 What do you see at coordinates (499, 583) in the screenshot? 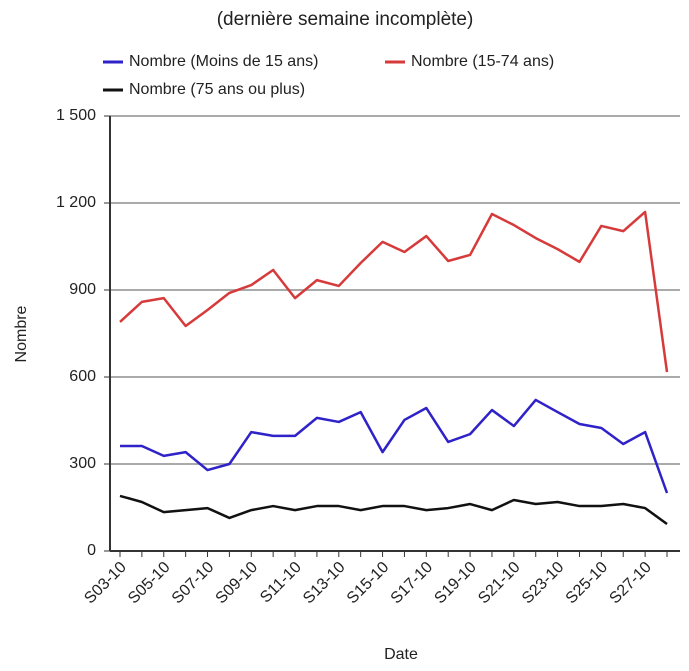
I see `x-tick-label: S21-10` at bounding box center [499, 583].